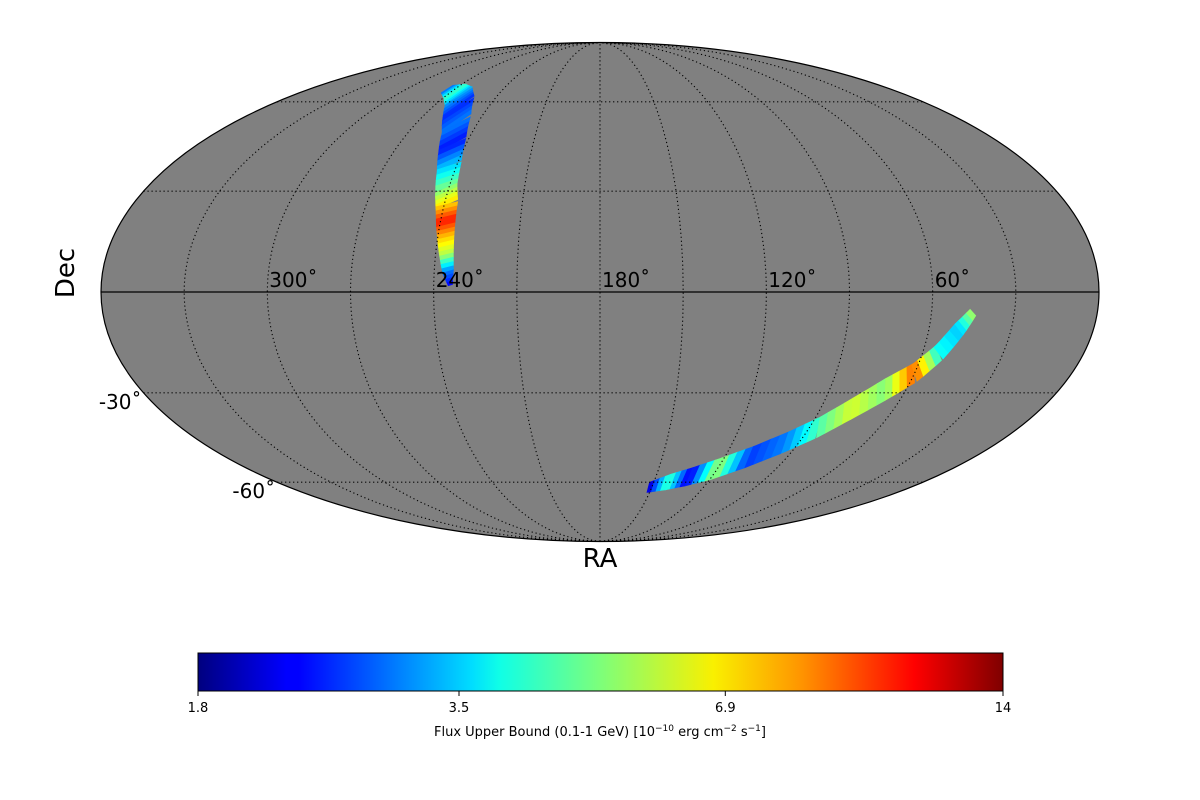  What do you see at coordinates (626, 280) in the screenshot?
I see `ra-tick-label: 180˚` at bounding box center [626, 280].